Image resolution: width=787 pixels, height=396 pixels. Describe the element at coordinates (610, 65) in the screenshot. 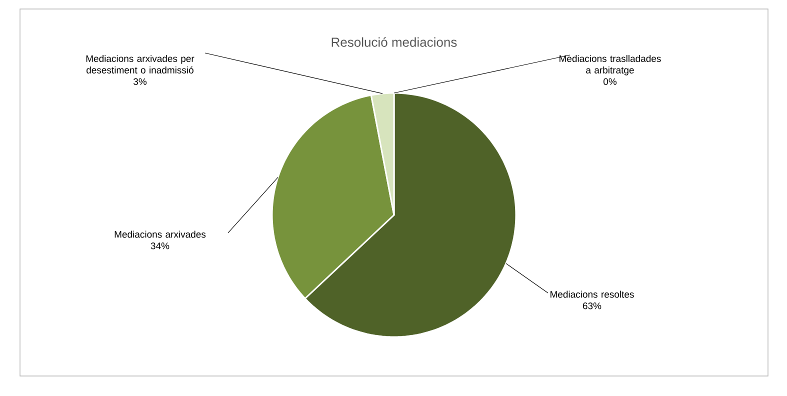

I see `category-label: Mediacions traslladades a arbitratge` at that location.